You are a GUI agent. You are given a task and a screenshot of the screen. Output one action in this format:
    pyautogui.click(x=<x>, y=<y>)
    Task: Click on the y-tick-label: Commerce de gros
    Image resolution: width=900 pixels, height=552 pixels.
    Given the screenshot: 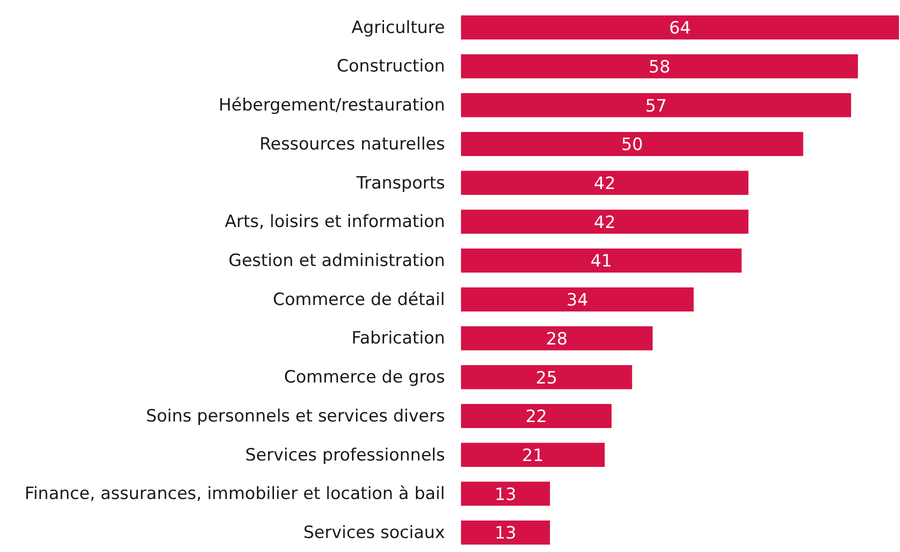 What is the action you would take?
    pyautogui.click(x=365, y=378)
    